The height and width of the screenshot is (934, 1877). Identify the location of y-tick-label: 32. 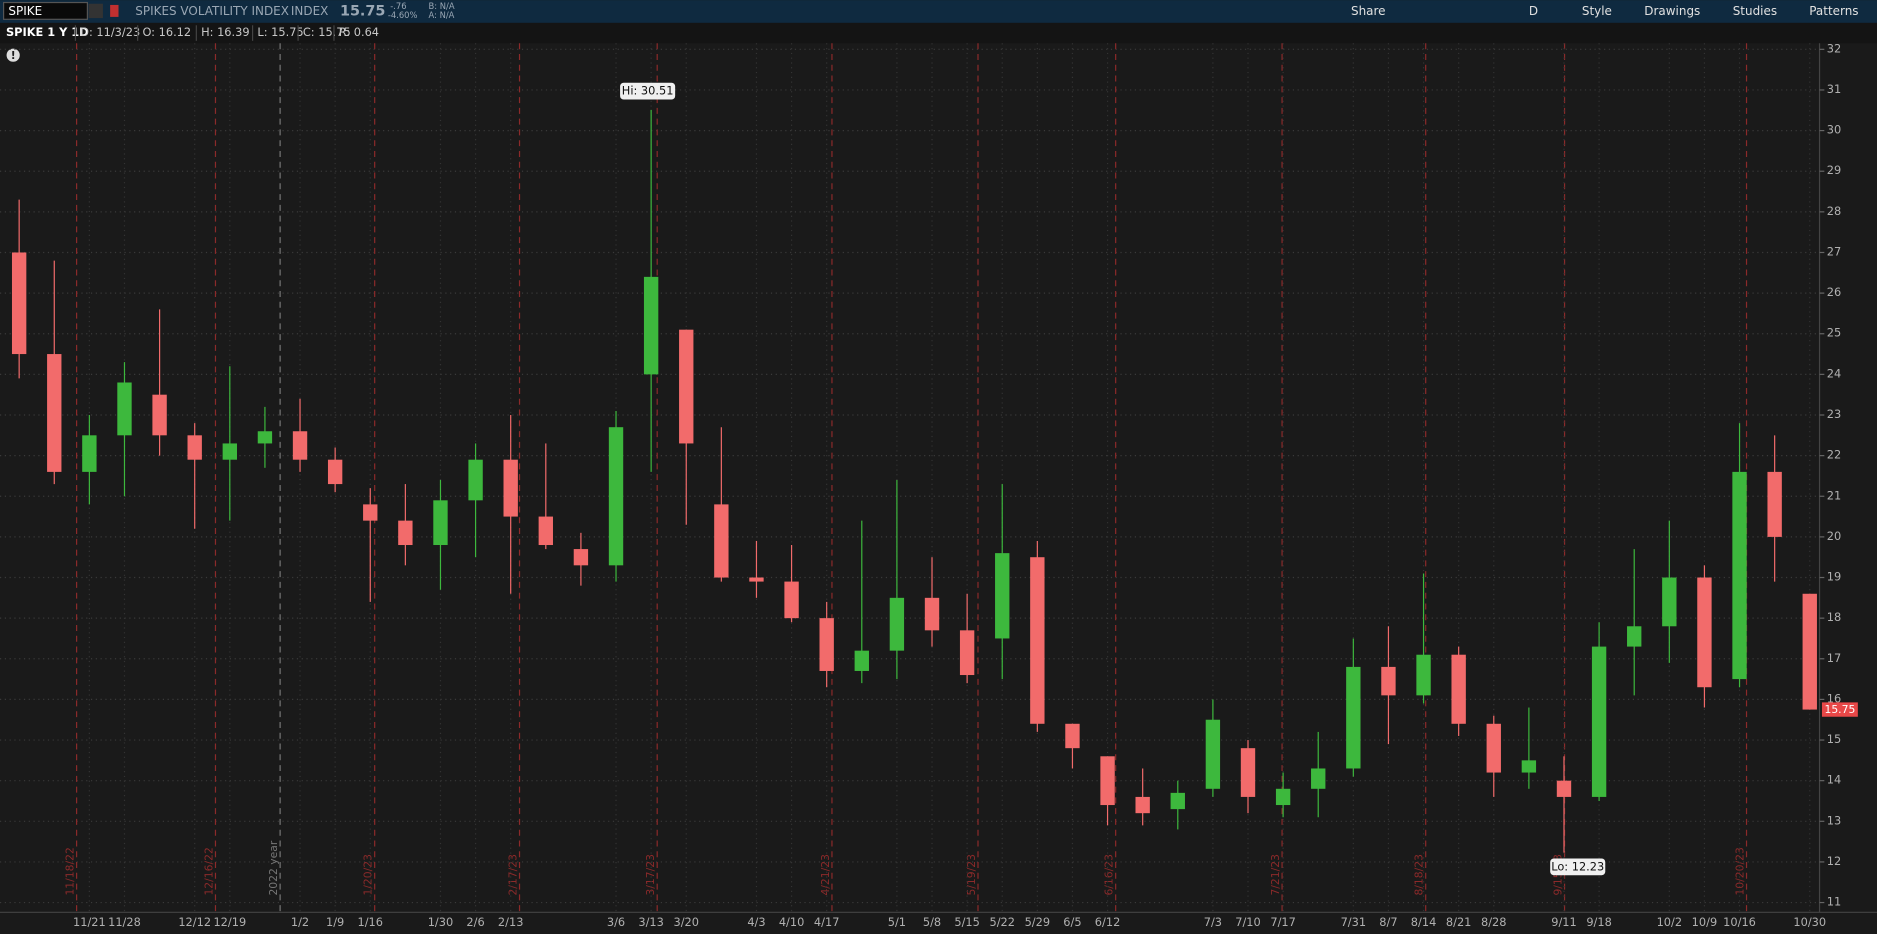
(1834, 48).